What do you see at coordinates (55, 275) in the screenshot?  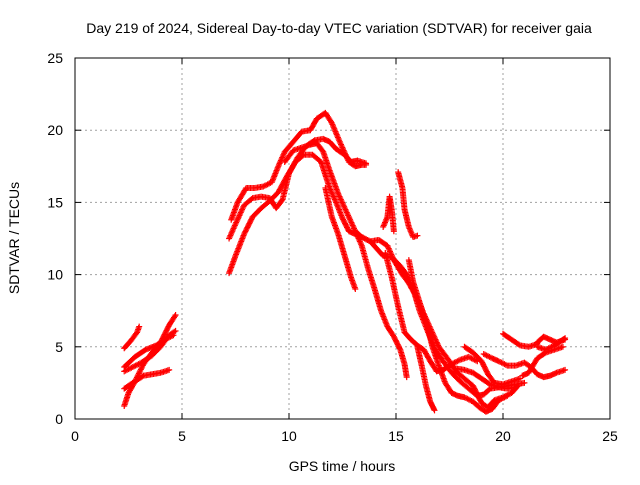 I see `y-tick-label: 10` at bounding box center [55, 275].